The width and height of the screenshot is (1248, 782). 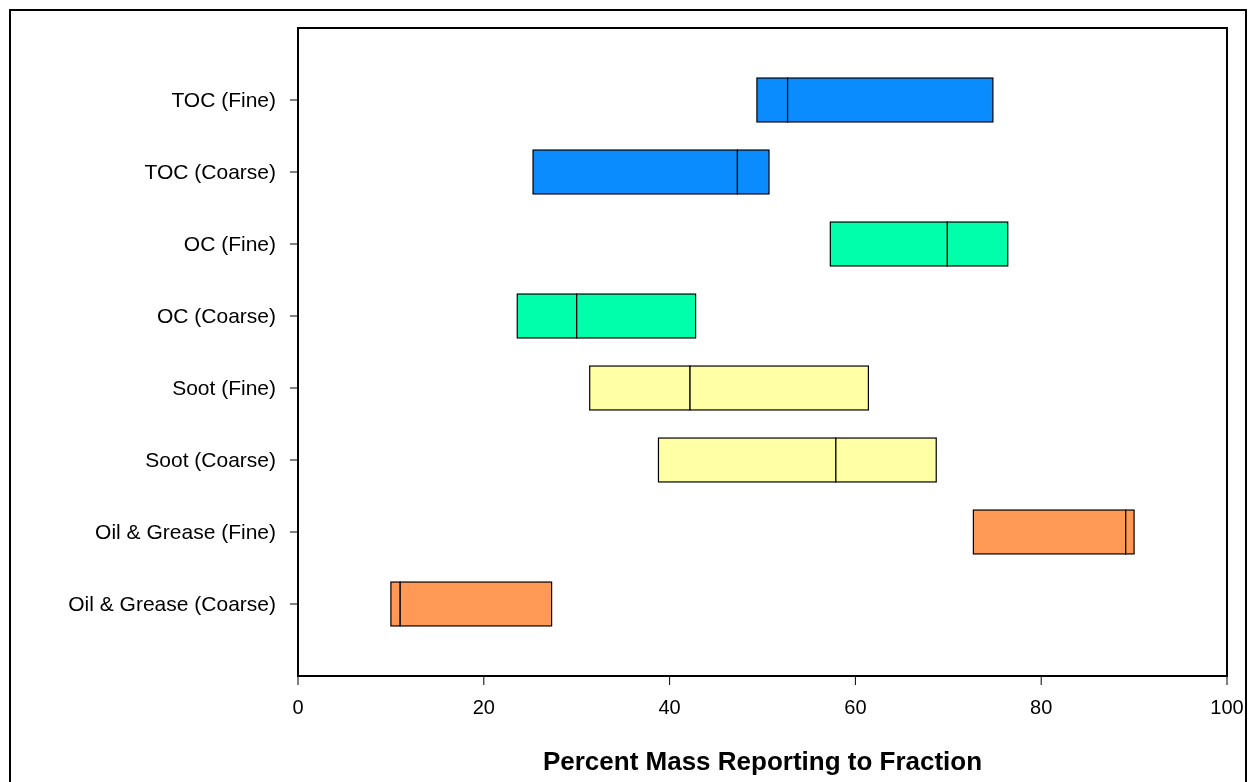 What do you see at coordinates (172, 604) in the screenshot?
I see `y-tick-label: Oil & Grease (Coarse)` at bounding box center [172, 604].